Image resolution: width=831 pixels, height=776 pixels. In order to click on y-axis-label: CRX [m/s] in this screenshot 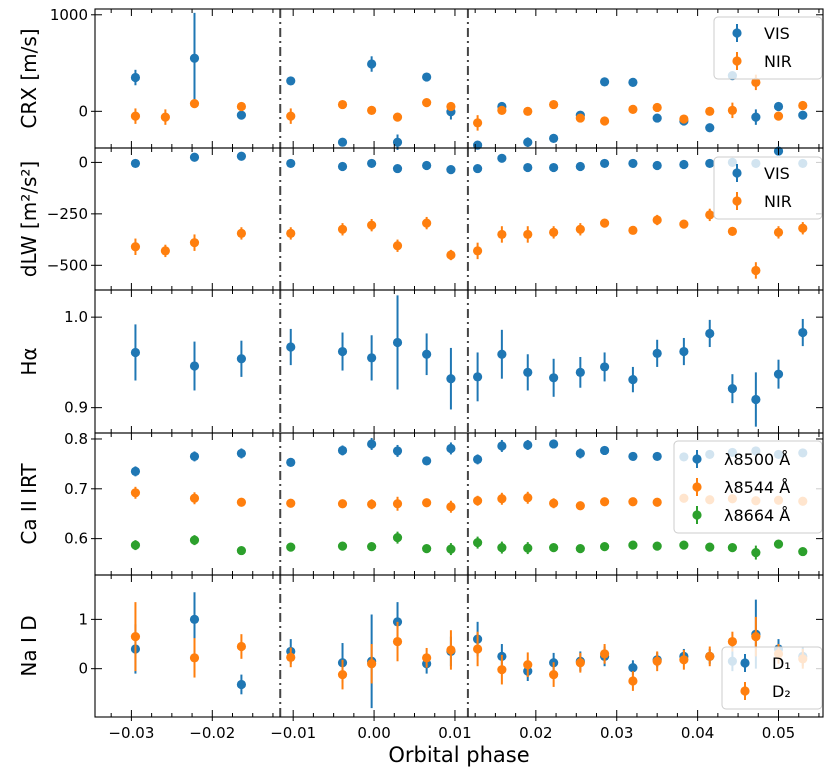, I will do `click(29, 78)`.